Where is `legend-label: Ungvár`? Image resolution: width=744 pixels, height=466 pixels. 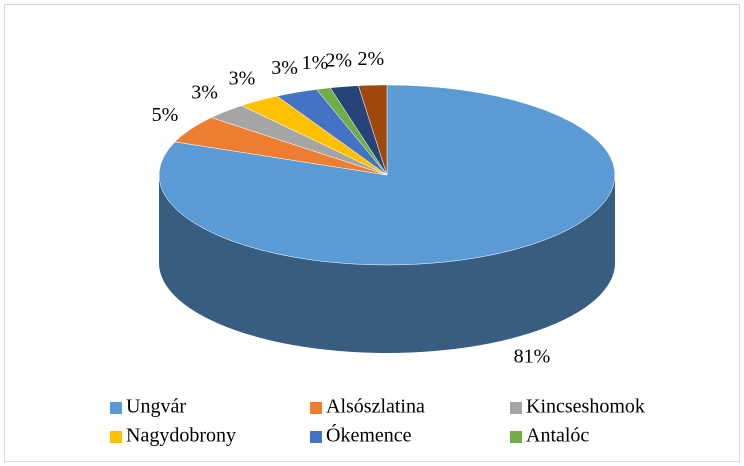 legend-label: Ungvár is located at coordinates (156, 407).